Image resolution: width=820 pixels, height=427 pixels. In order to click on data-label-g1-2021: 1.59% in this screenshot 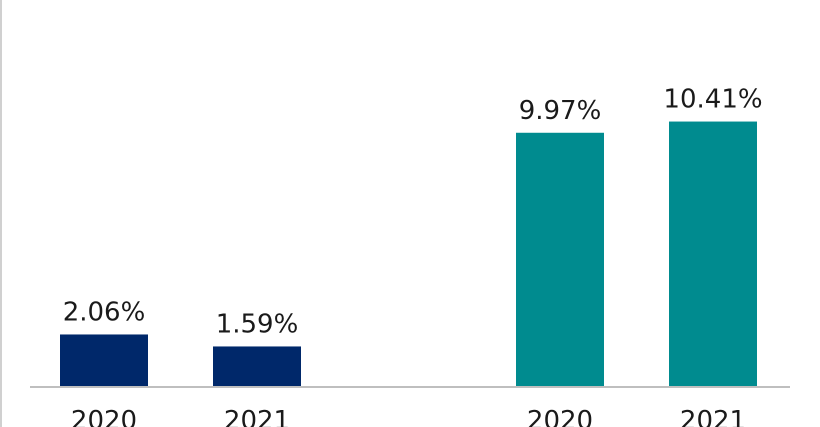, I will do `click(257, 324)`.